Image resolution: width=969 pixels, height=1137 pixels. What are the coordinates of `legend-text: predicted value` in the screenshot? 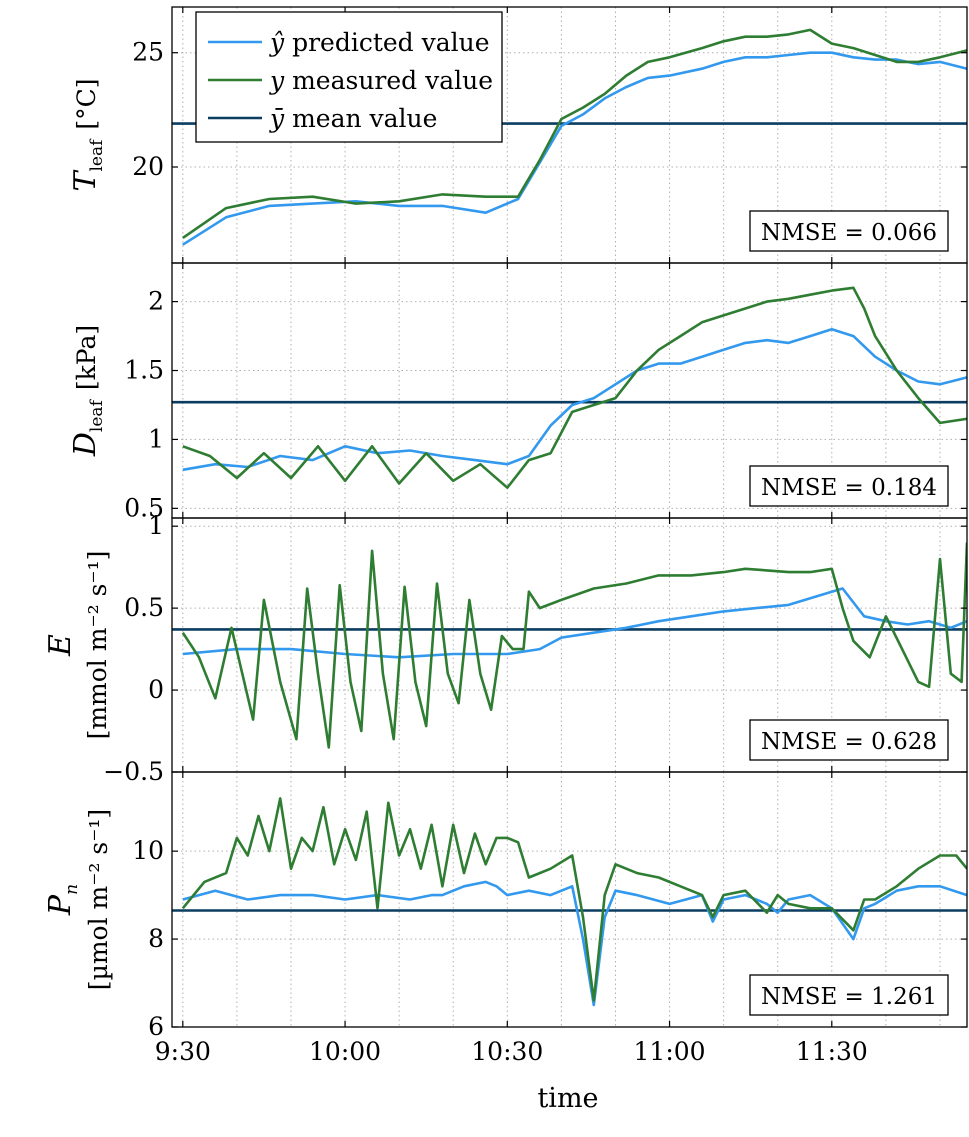 It's located at (390, 42).